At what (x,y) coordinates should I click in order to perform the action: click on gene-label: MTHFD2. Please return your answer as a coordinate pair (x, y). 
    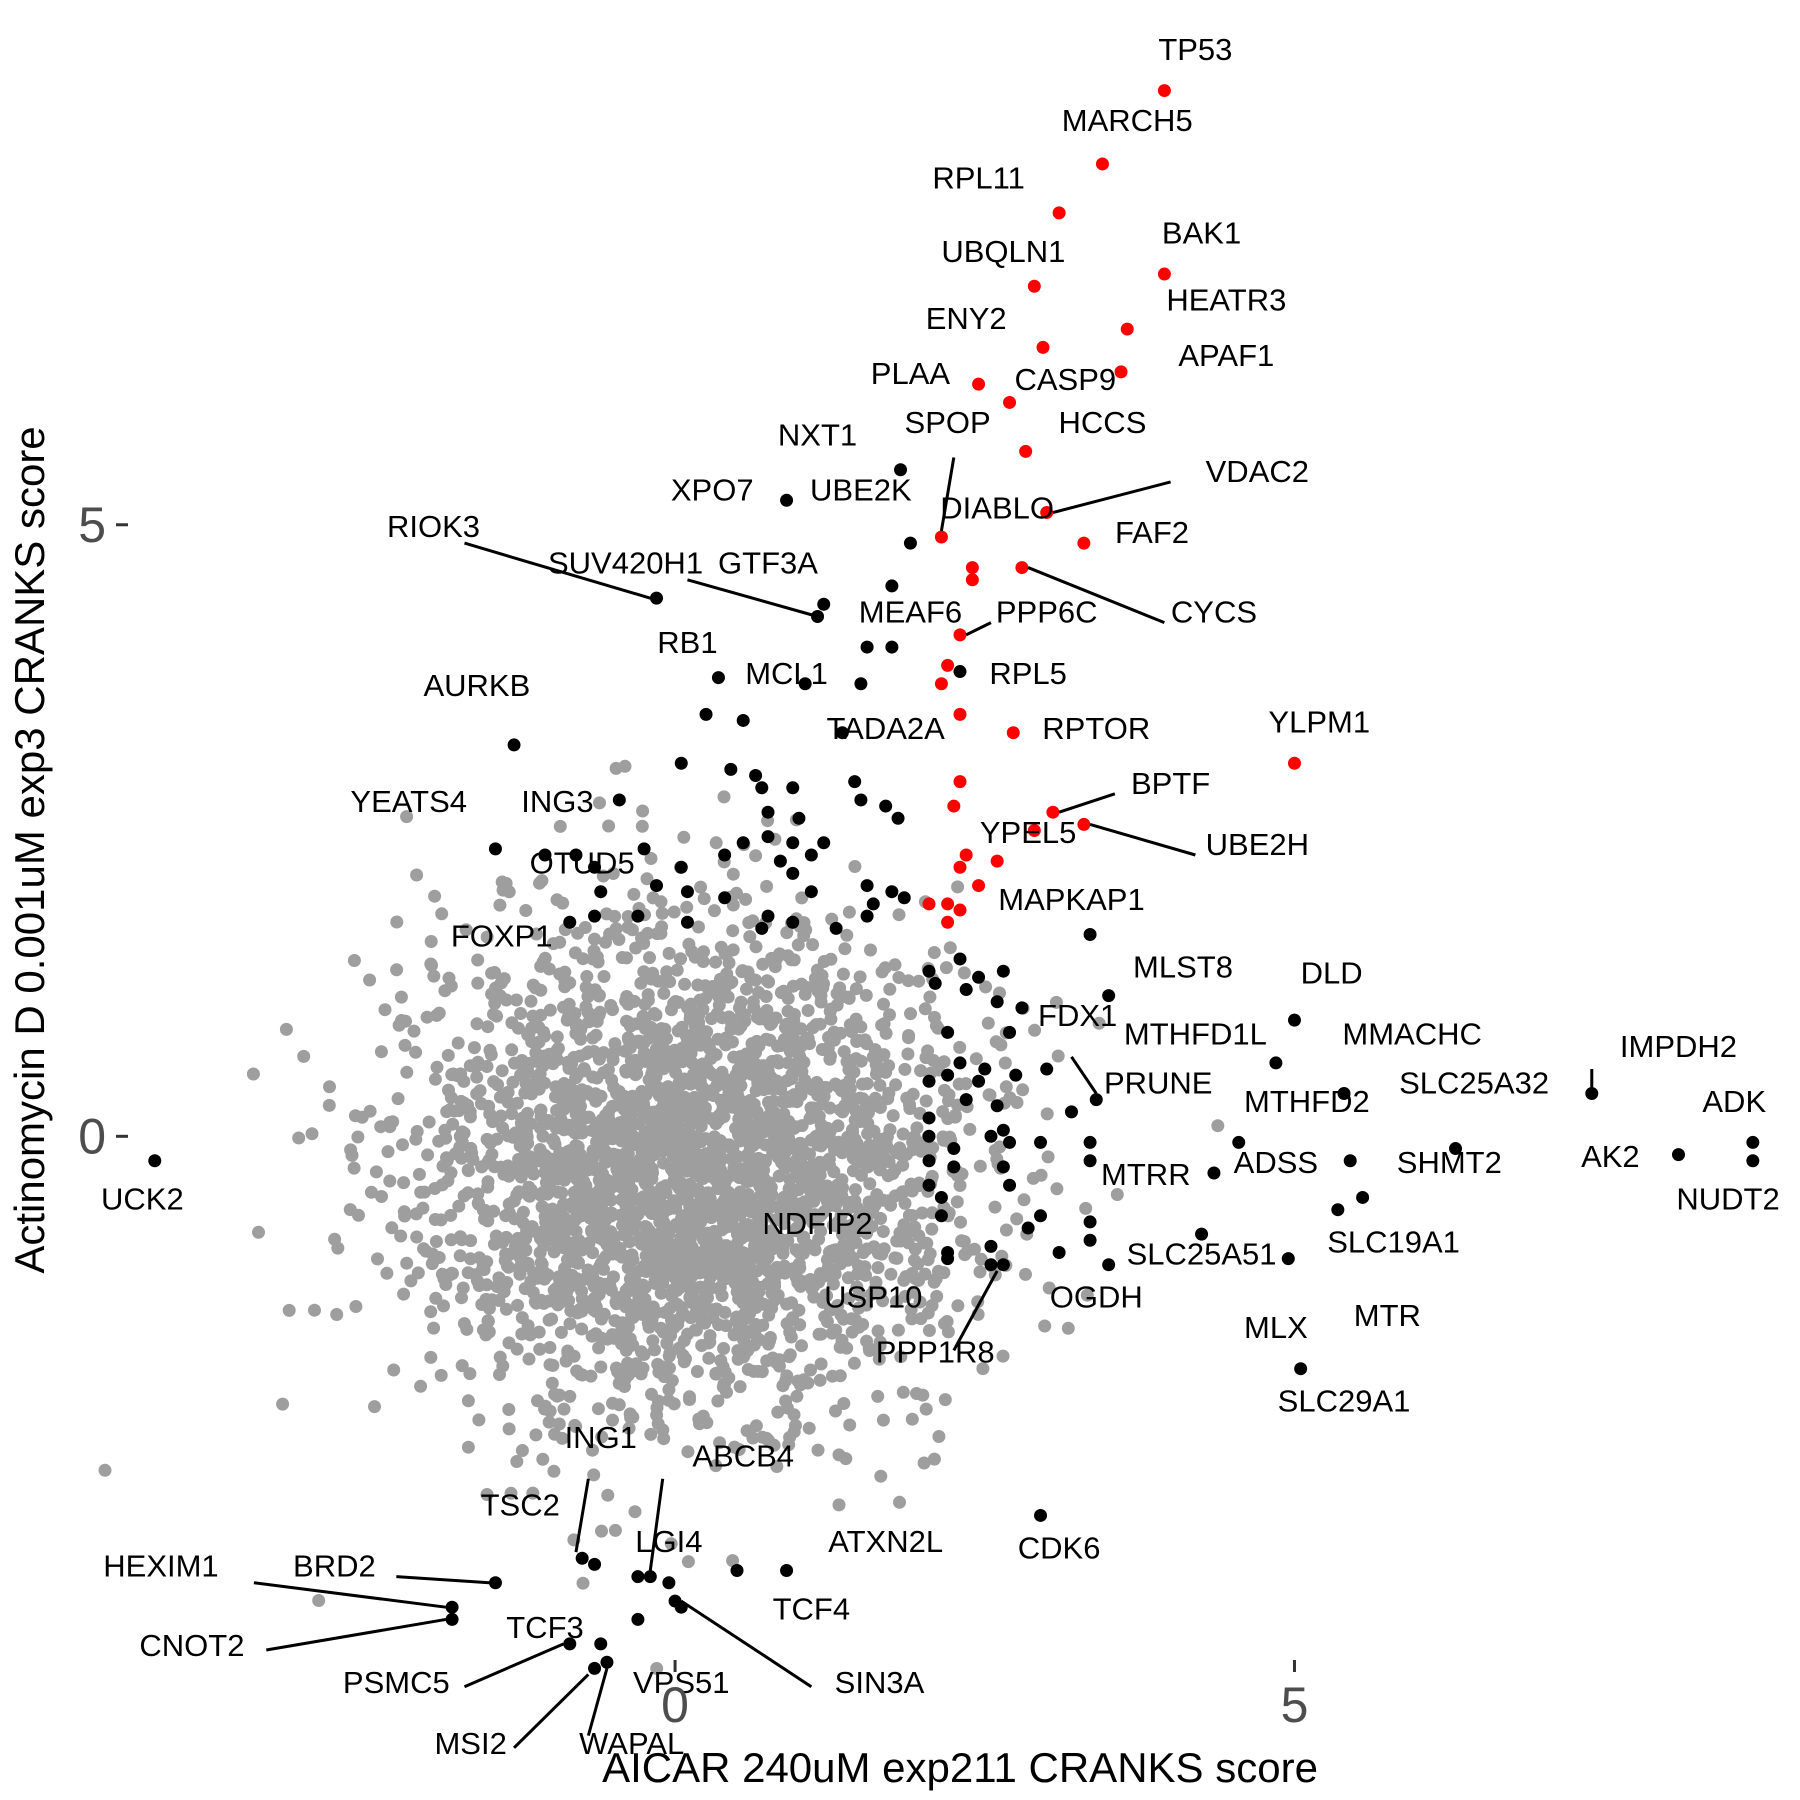
    Looking at the image, I should click on (1307, 1101).